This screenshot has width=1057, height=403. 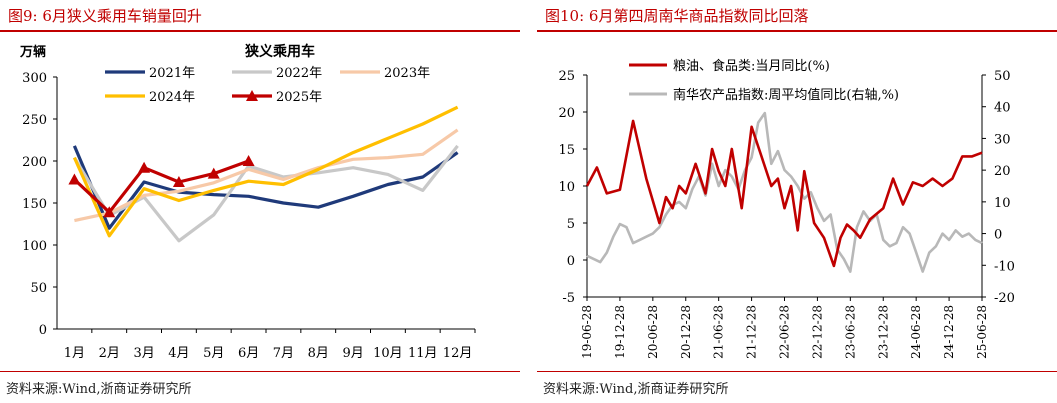 I want to click on y-tick-label: 150, so click(x=34, y=204).